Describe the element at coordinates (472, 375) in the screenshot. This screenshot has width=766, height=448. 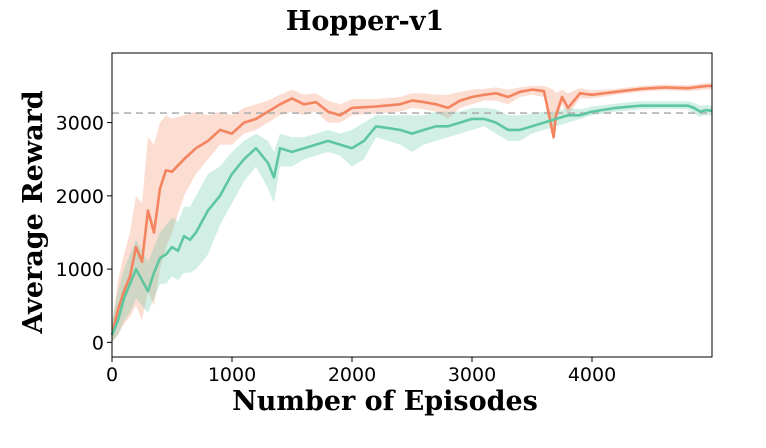
I see `x-tick-label: 3000` at that location.